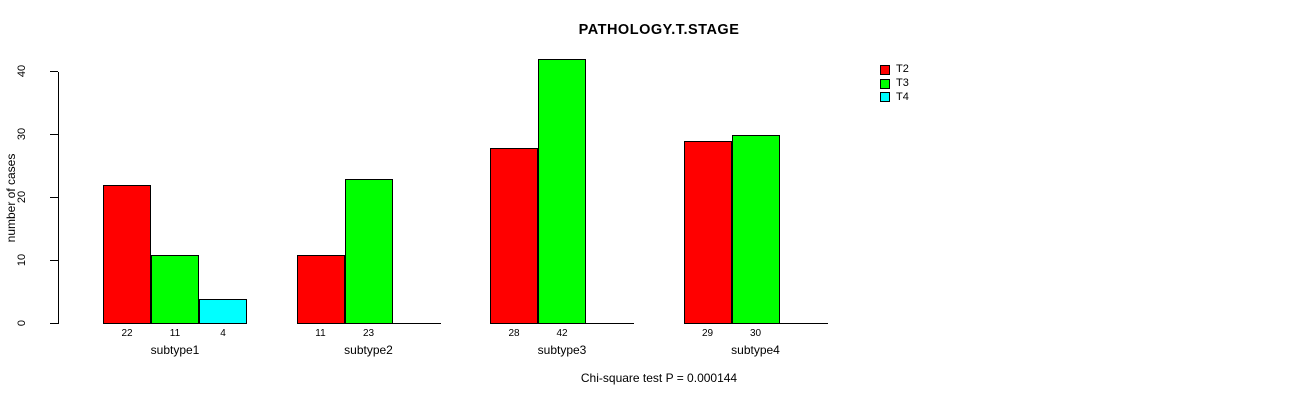 Image resolution: width=1290 pixels, height=400 pixels. Describe the element at coordinates (127, 254) in the screenshot. I see `bar-subtype1-T2` at that location.